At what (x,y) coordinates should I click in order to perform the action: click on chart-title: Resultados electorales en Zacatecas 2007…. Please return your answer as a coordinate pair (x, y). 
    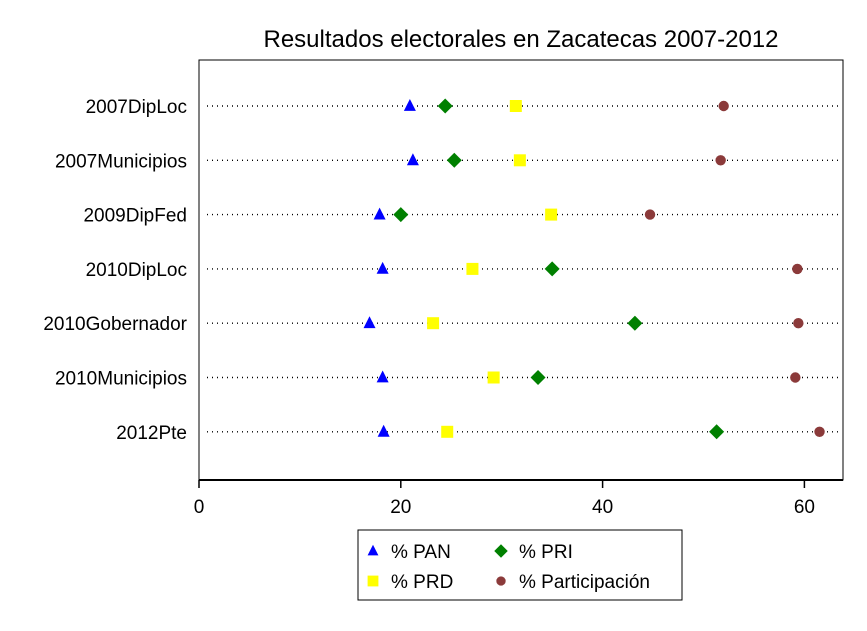
    Looking at the image, I should click on (521, 39).